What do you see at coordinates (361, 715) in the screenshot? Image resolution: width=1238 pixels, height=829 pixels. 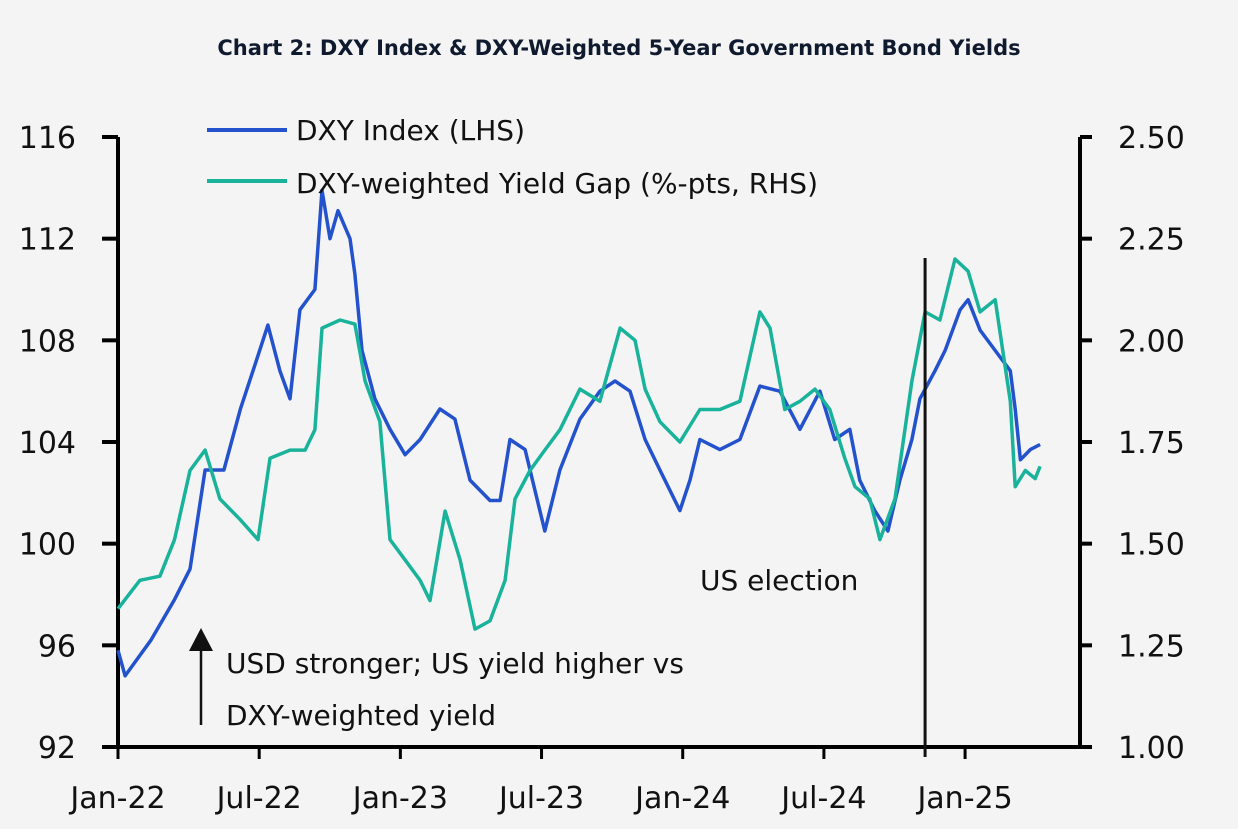 I see `annotation-line-2: DXY-weighted yield` at bounding box center [361, 715].